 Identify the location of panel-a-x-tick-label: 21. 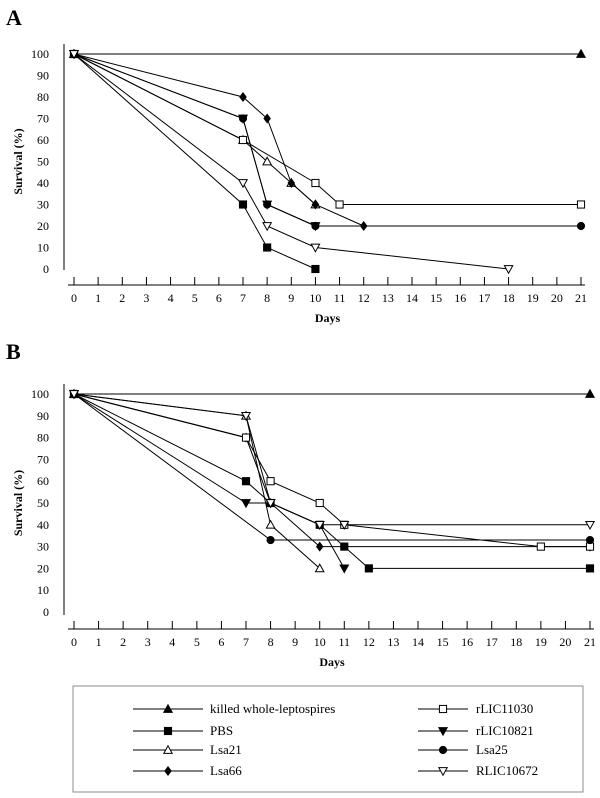
(581, 298).